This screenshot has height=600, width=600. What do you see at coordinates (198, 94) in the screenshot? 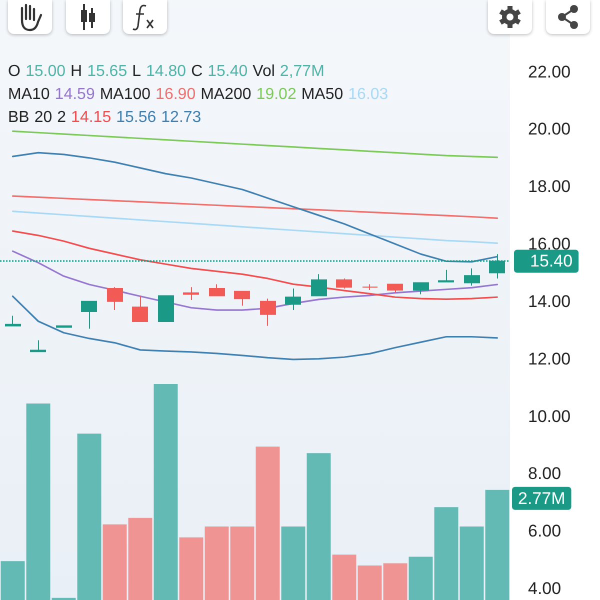
I see `annotation: MA10 14.59 MA100 16.90 MA200 19.02 MA50 16.03` at bounding box center [198, 94].